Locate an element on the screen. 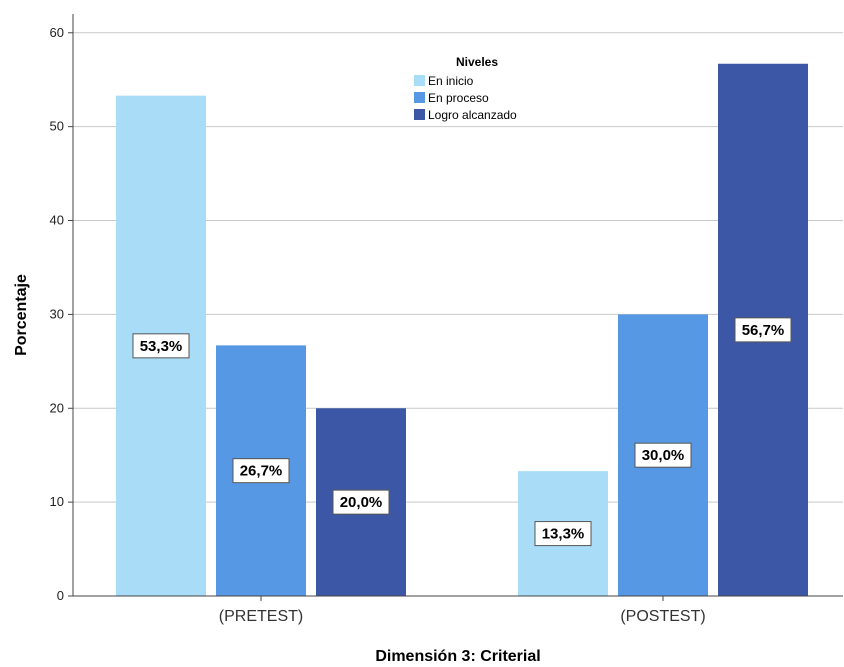 The width and height of the screenshot is (844, 667). data-label: 30,0% is located at coordinates (663, 455).